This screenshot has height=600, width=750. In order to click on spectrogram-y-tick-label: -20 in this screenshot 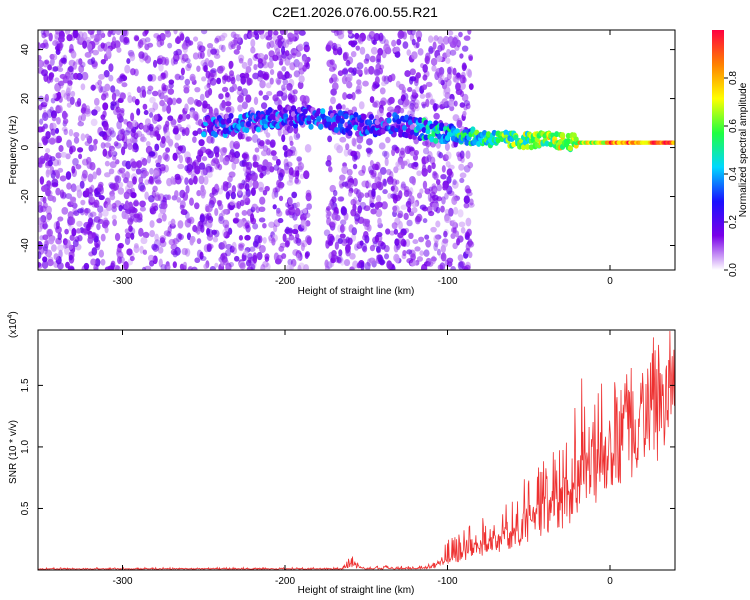, I will do `click(25, 196)`.